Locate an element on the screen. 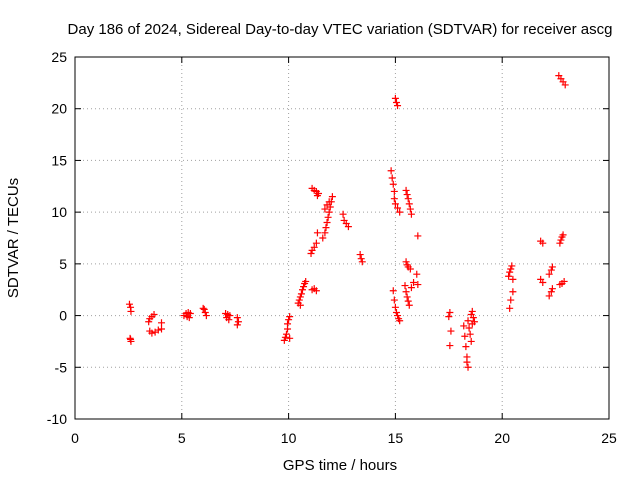 The image size is (640, 480). y-tick-label: 25 is located at coordinates (59, 57).